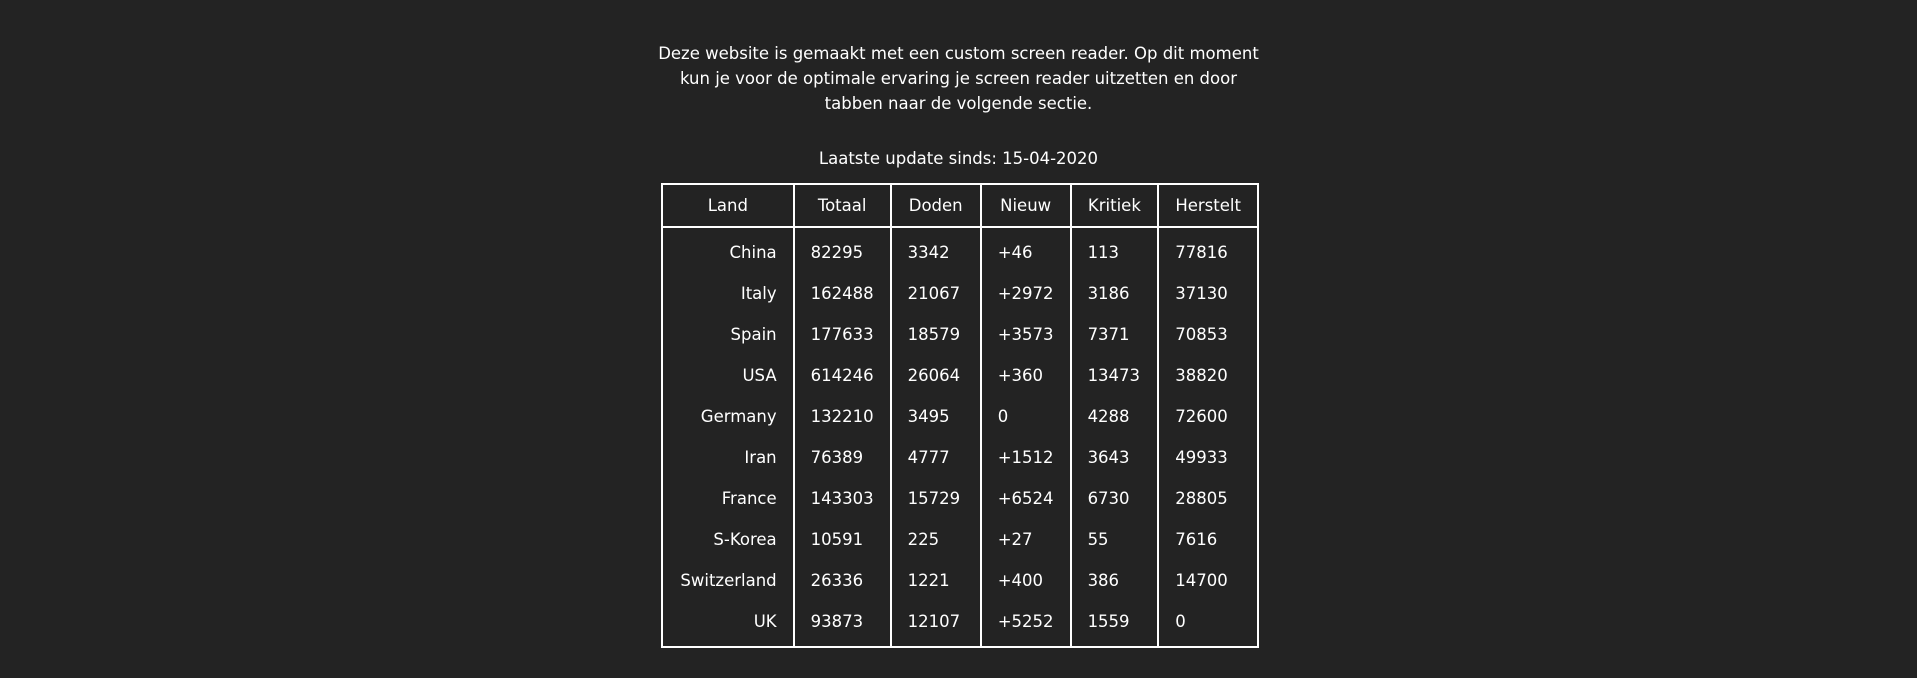  What do you see at coordinates (1025, 624) in the screenshot?
I see `nieuw-cell: +5252` at bounding box center [1025, 624].